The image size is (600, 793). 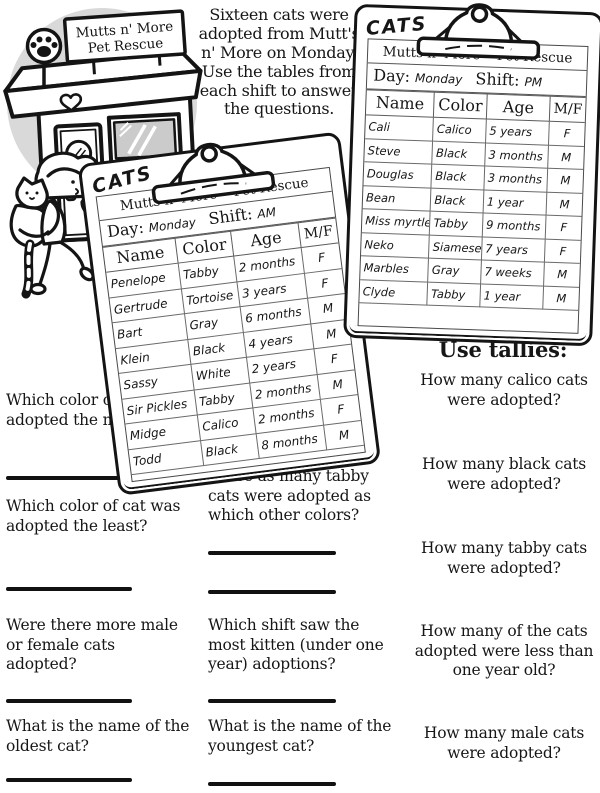 I want to click on tally-question-black: How many black cats were adopted?, so click(x=504, y=474).